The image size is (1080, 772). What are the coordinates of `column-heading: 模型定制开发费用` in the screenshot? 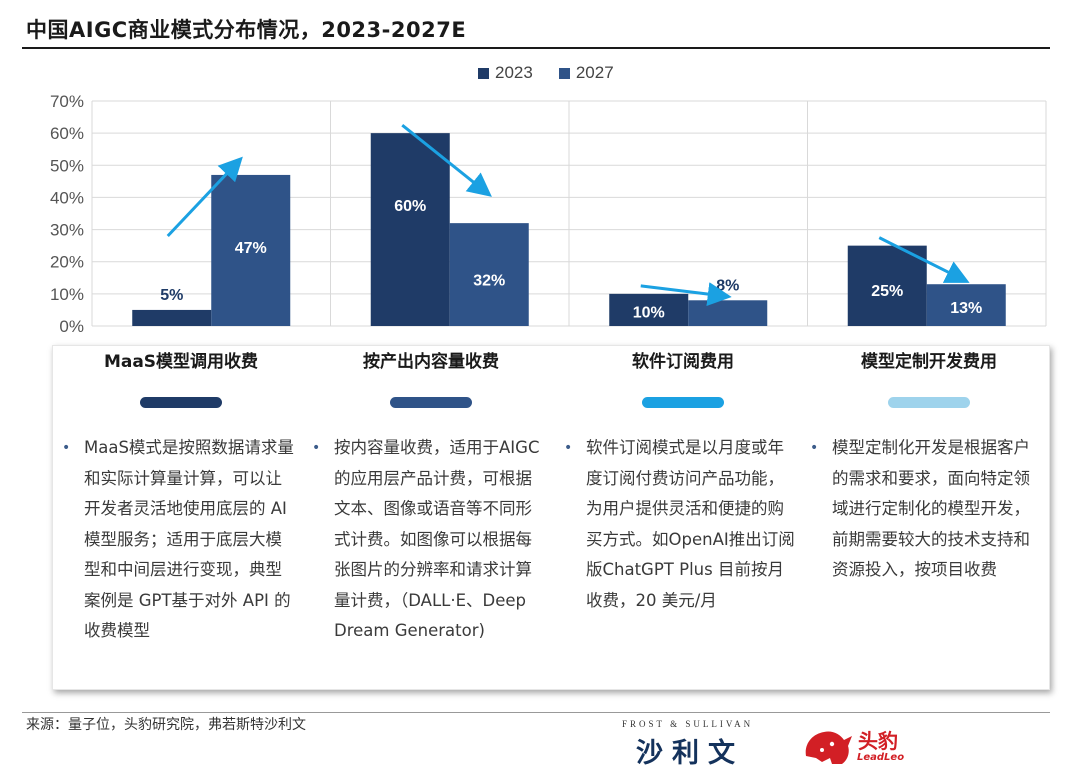 It's located at (929, 362).